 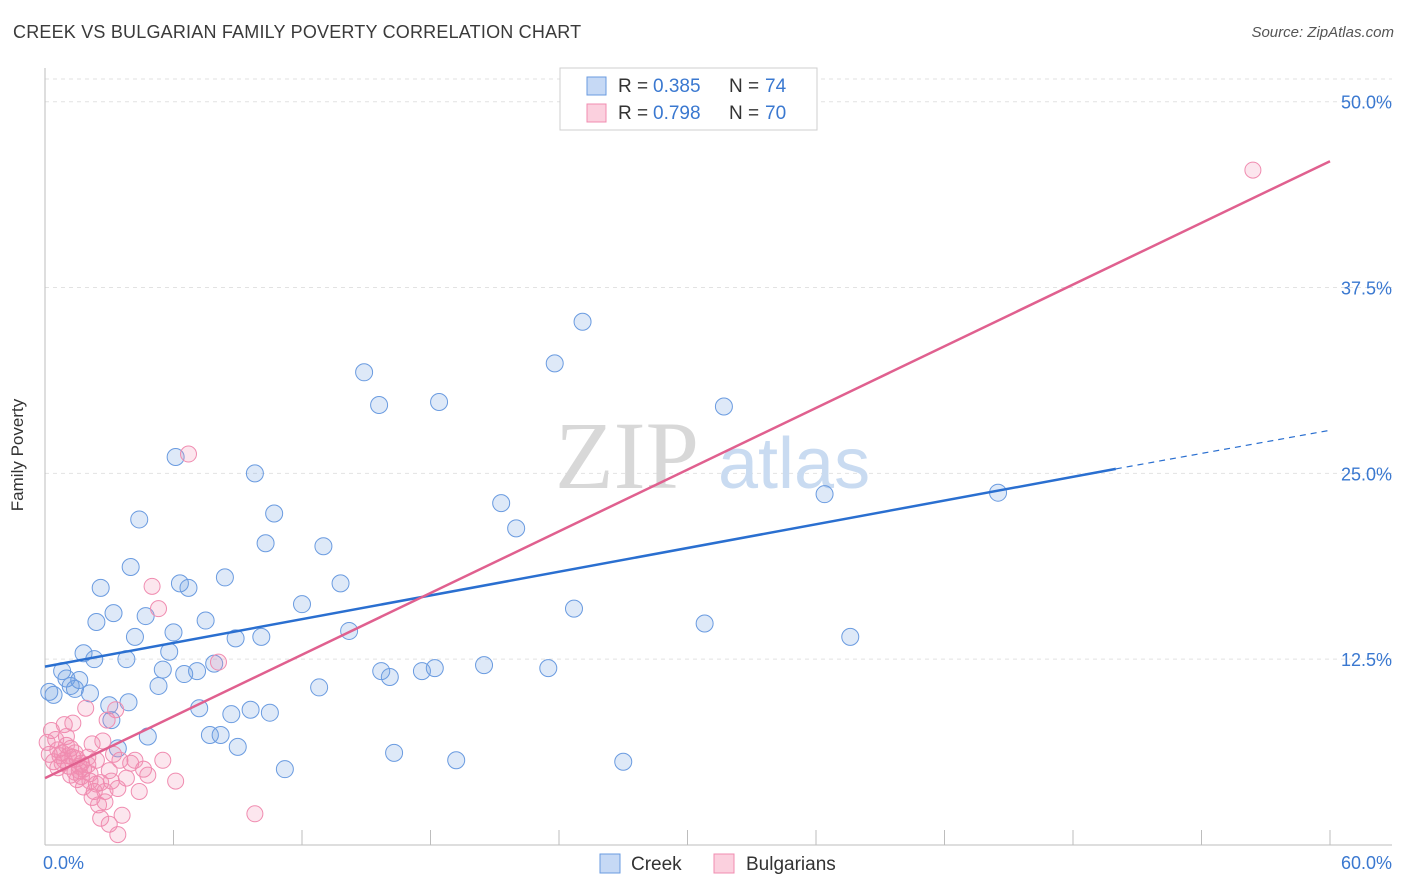 What do you see at coordinates (776, 86) in the screenshot?
I see `creek-n-value: 74` at bounding box center [776, 86].